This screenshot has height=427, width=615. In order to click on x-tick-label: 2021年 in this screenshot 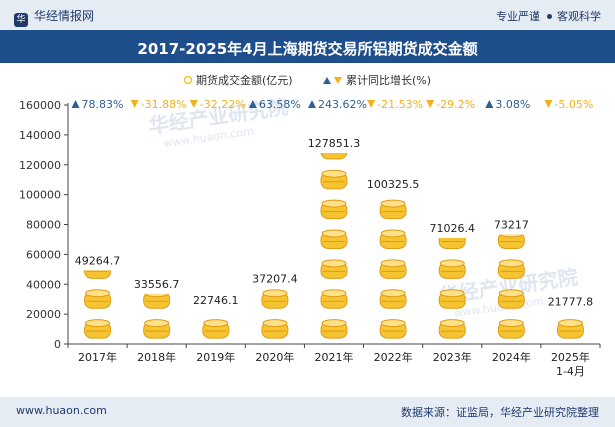, I will do `click(334, 357)`.